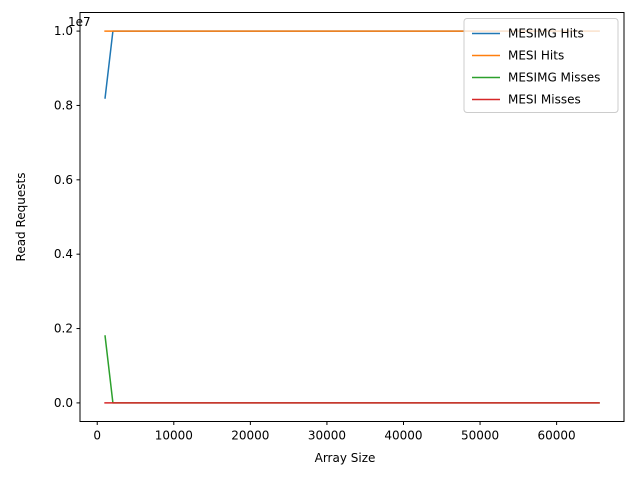 This screenshot has width=640, height=480. I want to click on y-tick-label: 0.2, so click(63, 329).